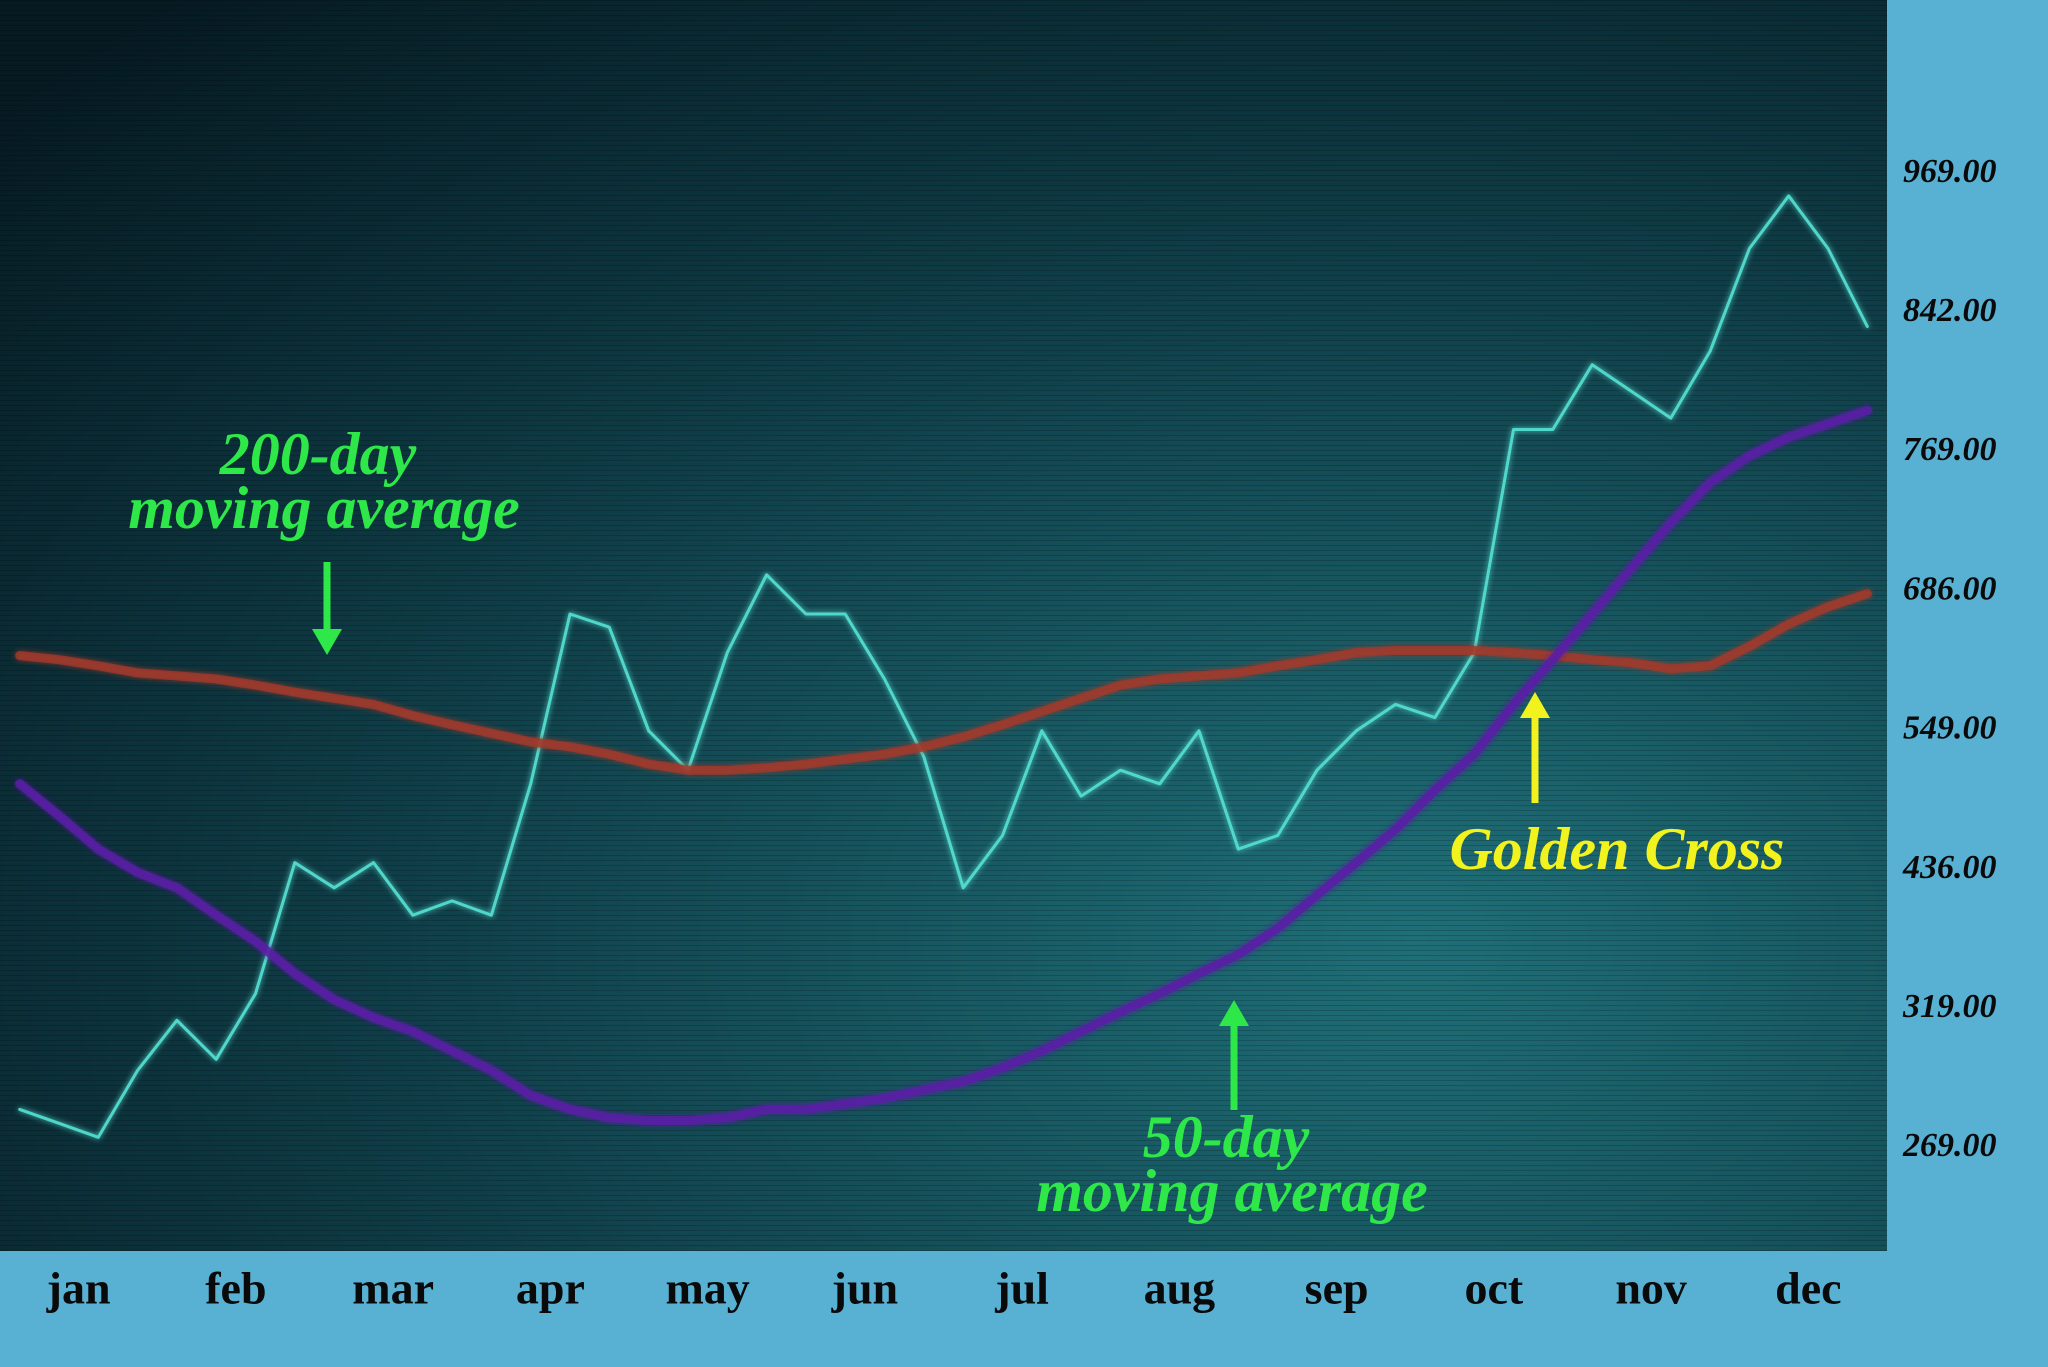 This screenshot has height=1367, width=2048. What do you see at coordinates (550, 1288) in the screenshot?
I see `x-tick-label: apr` at bounding box center [550, 1288].